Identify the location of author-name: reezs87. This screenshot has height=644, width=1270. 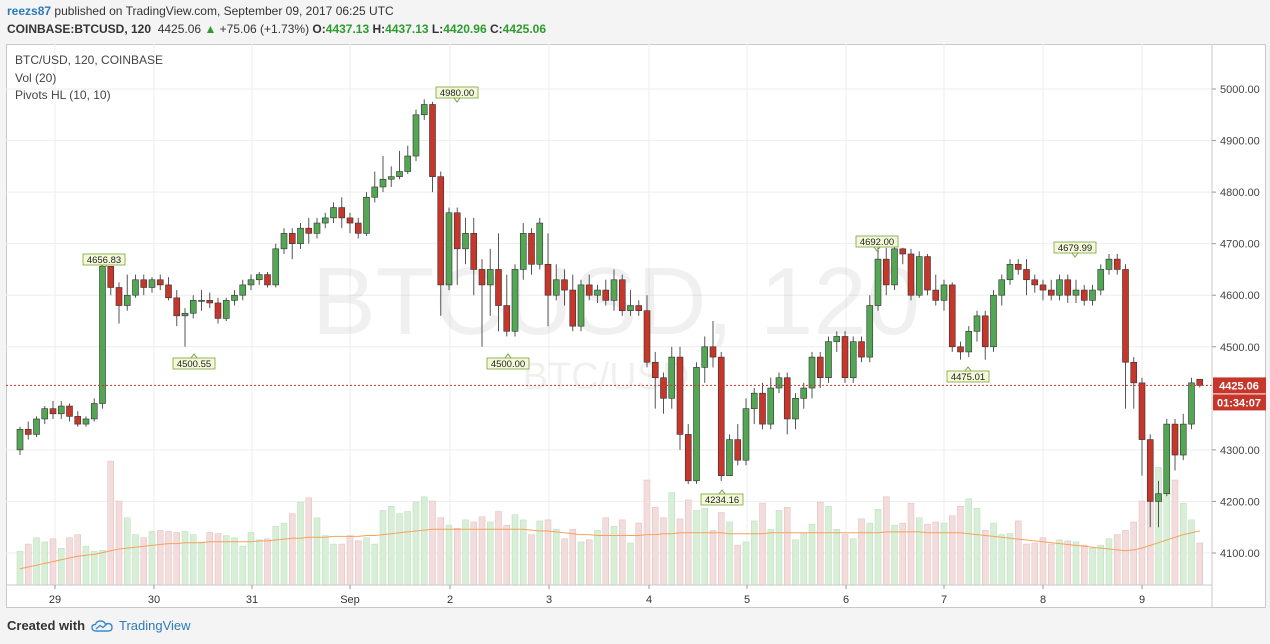
(29, 11).